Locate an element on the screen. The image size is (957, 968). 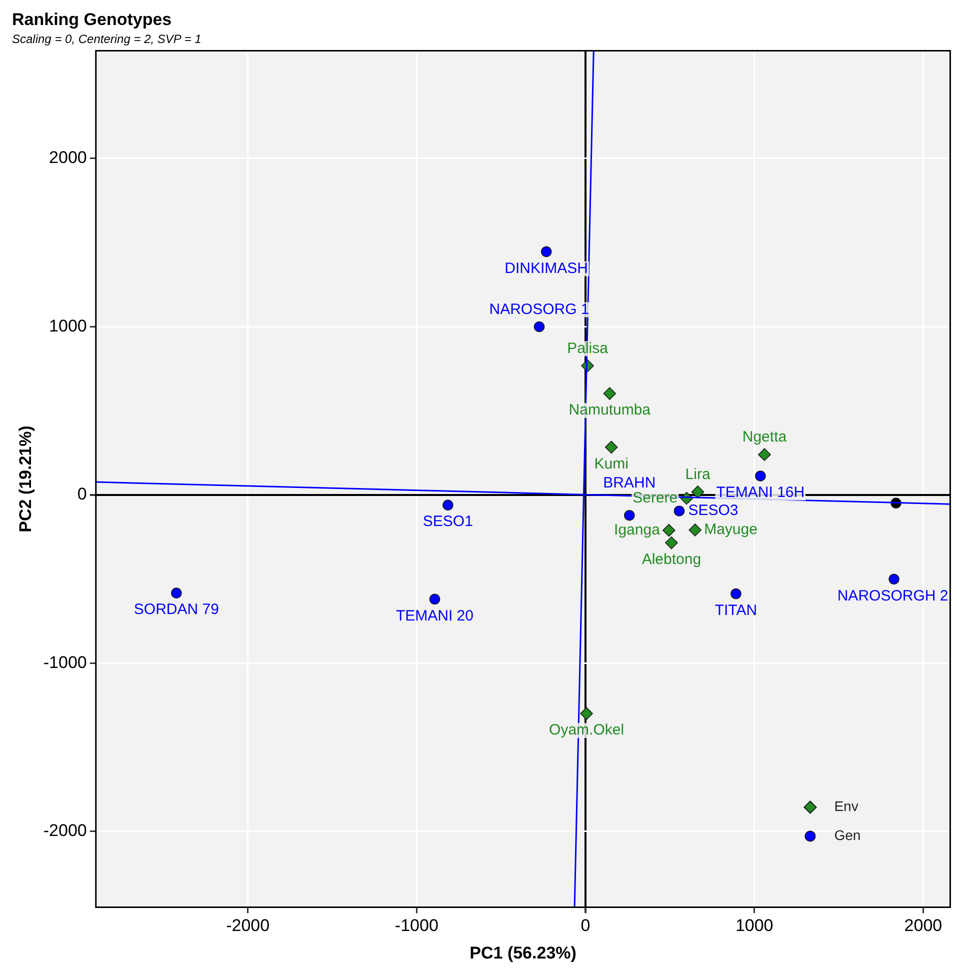
annotation: TEMANI 16H is located at coordinates (760, 493).